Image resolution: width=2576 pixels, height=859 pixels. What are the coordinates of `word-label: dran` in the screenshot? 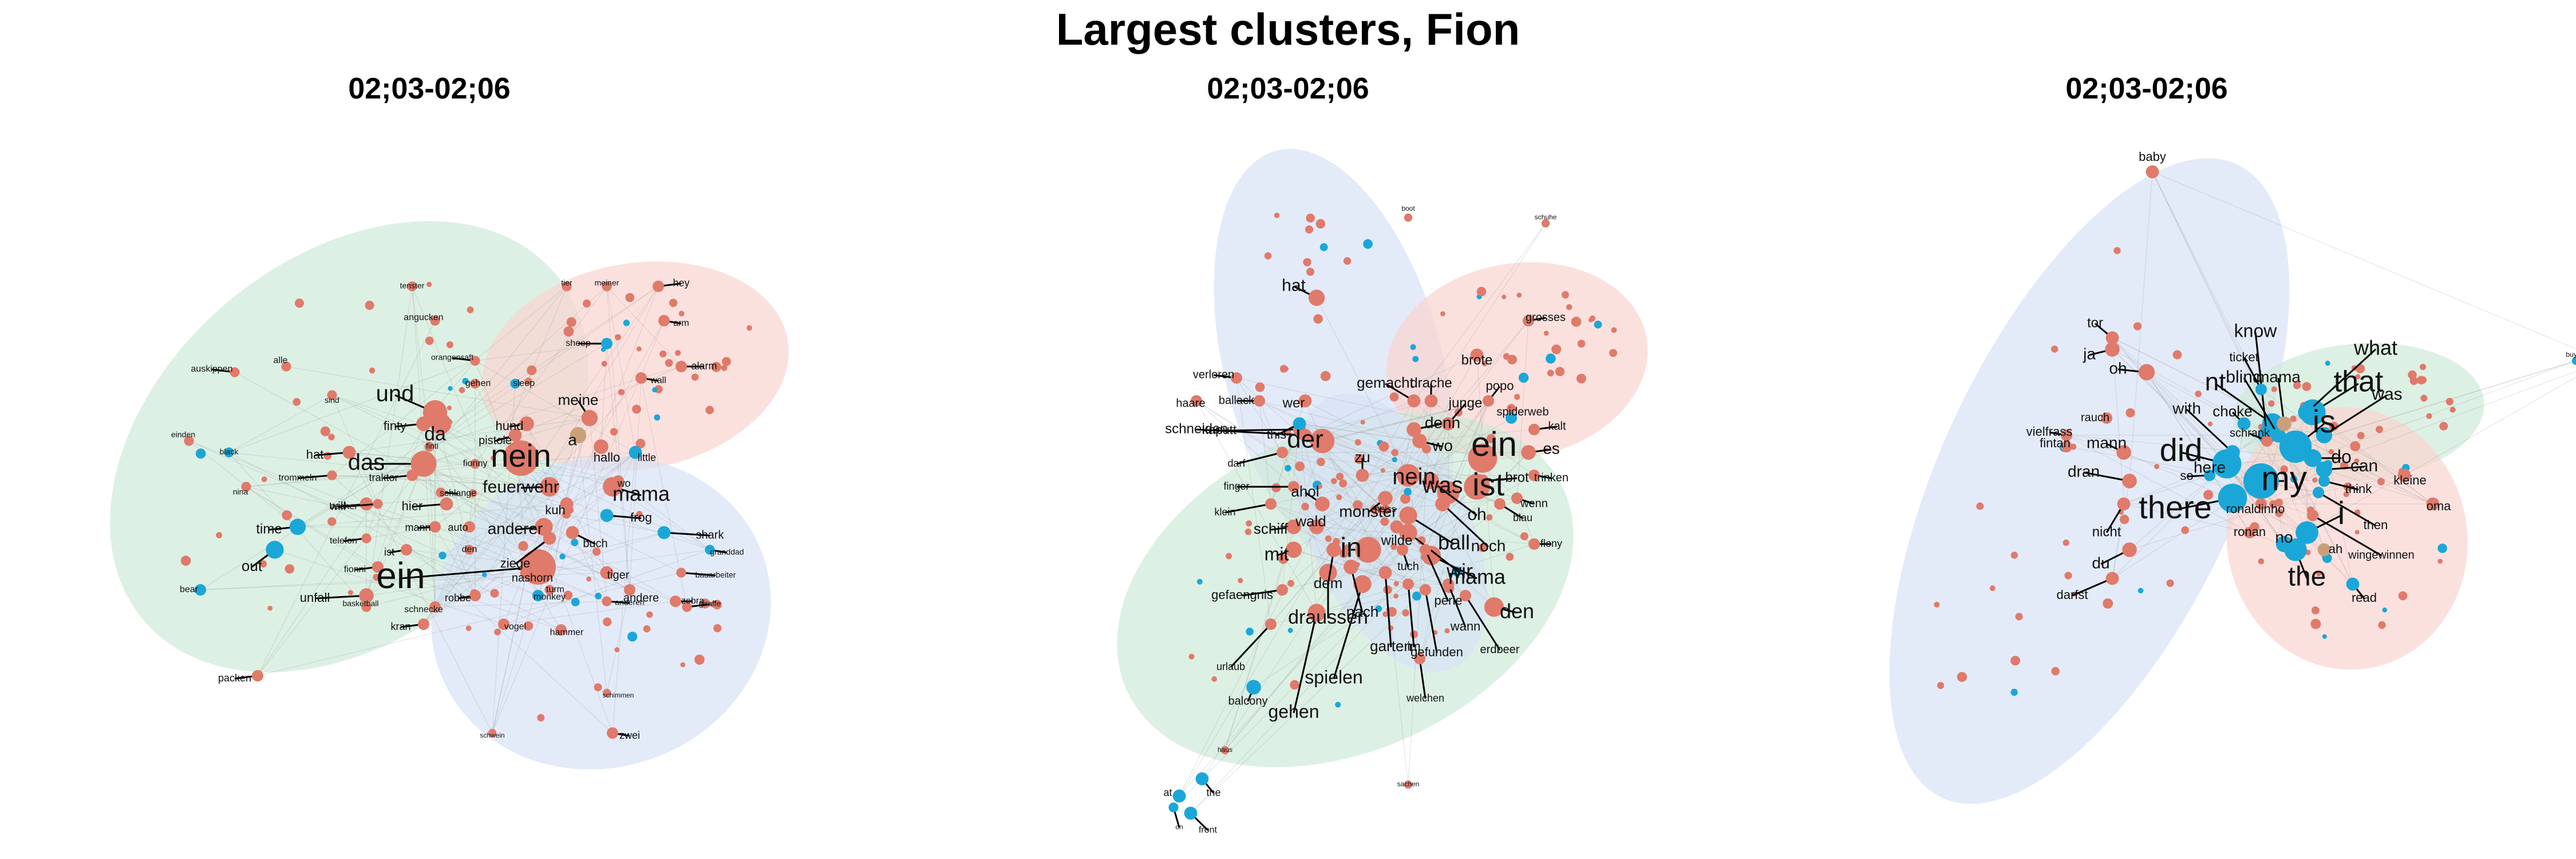 It's located at (2084, 471).